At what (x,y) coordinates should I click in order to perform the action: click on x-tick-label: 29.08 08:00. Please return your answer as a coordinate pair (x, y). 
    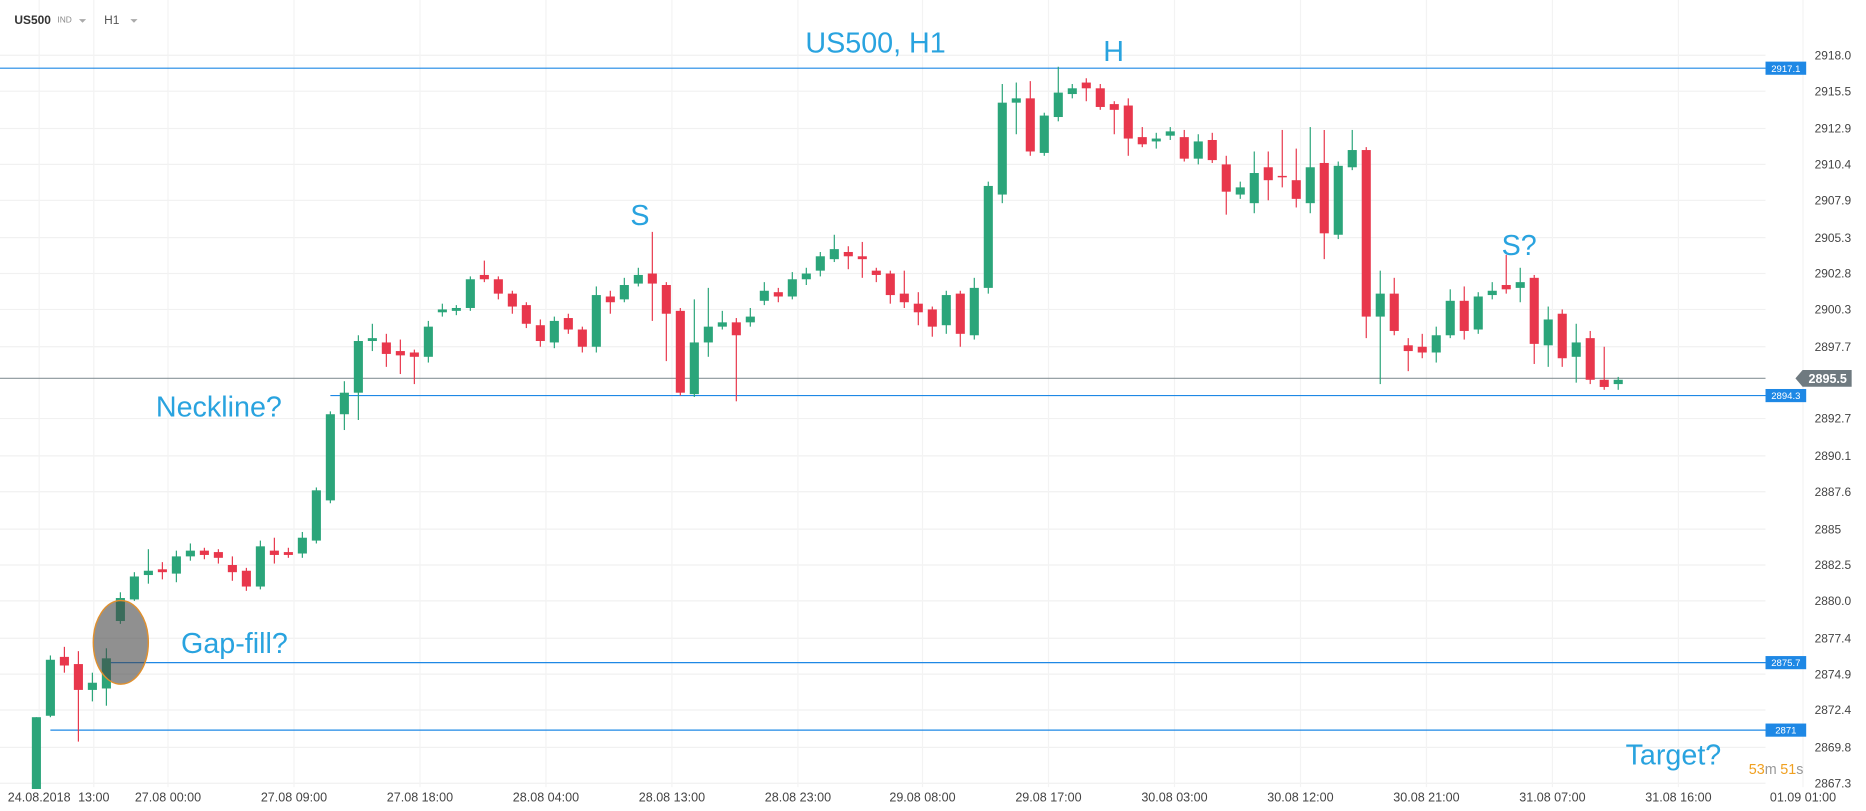
    Looking at the image, I should click on (922, 797).